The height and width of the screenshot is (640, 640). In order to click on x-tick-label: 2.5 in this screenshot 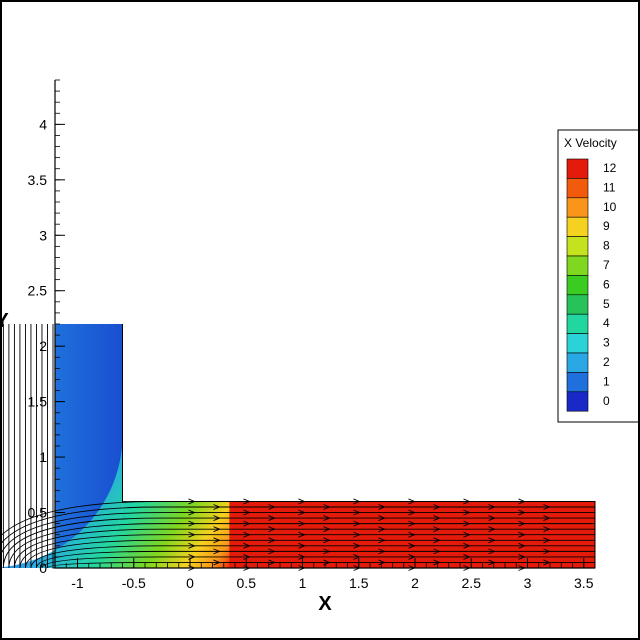, I will do `click(472, 583)`.